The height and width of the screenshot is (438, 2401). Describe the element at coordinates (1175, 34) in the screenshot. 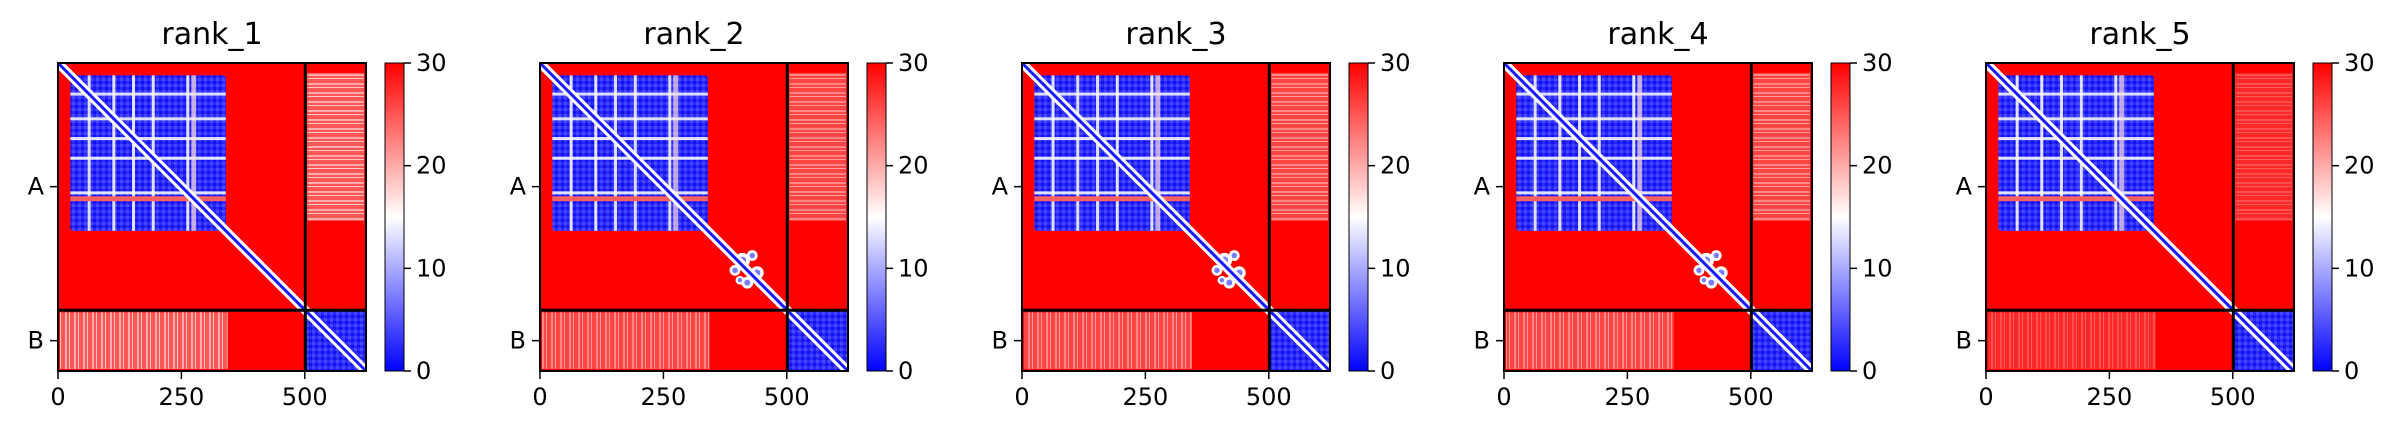

I see `panel-title: rank_3` at that location.